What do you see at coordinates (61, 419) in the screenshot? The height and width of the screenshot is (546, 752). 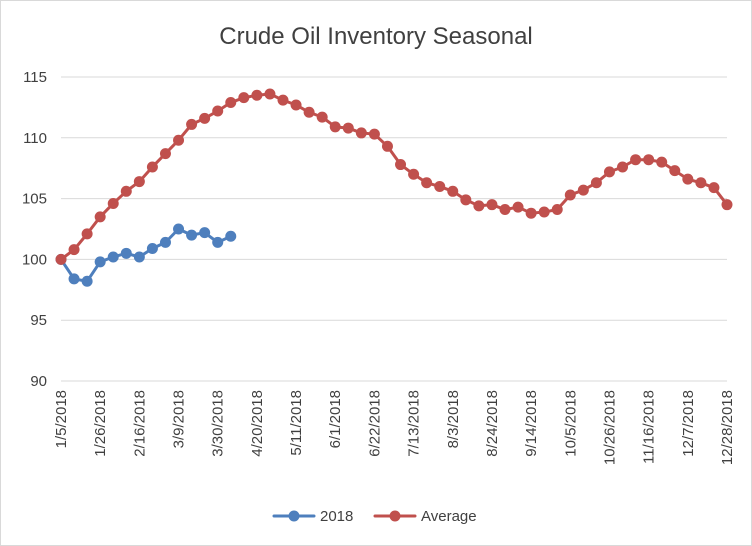 I see `x-tick-label: 1/5/2018` at bounding box center [61, 419].